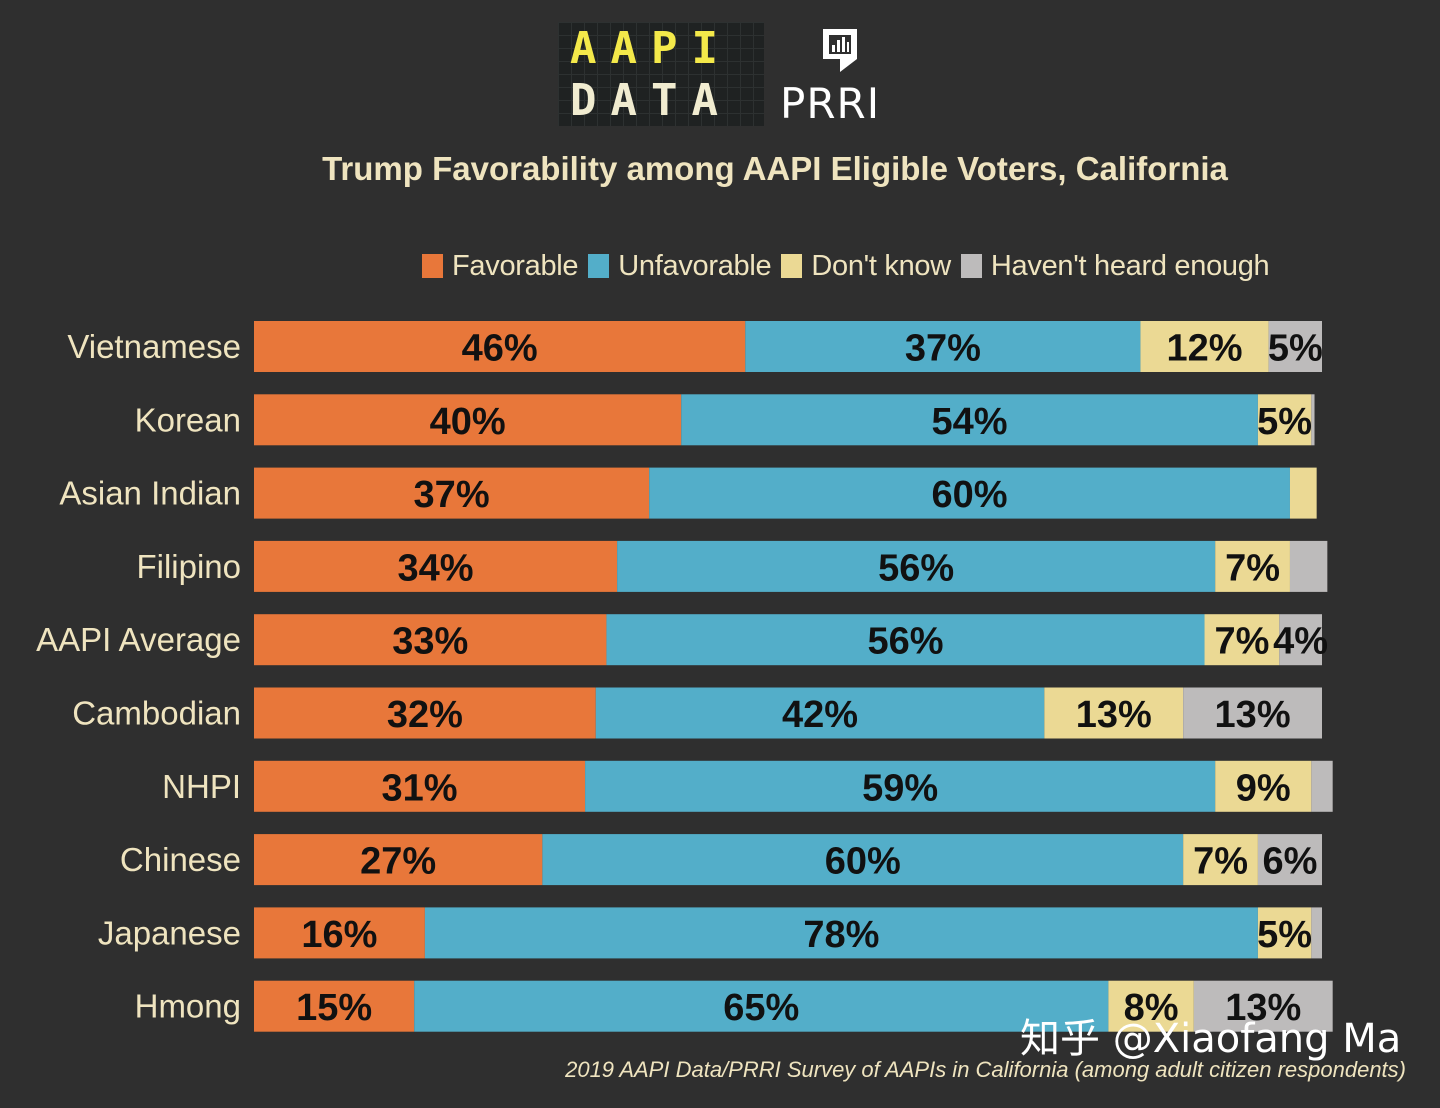 The image size is (1440, 1108). I want to click on category-label: AAPI Average, so click(138, 639).